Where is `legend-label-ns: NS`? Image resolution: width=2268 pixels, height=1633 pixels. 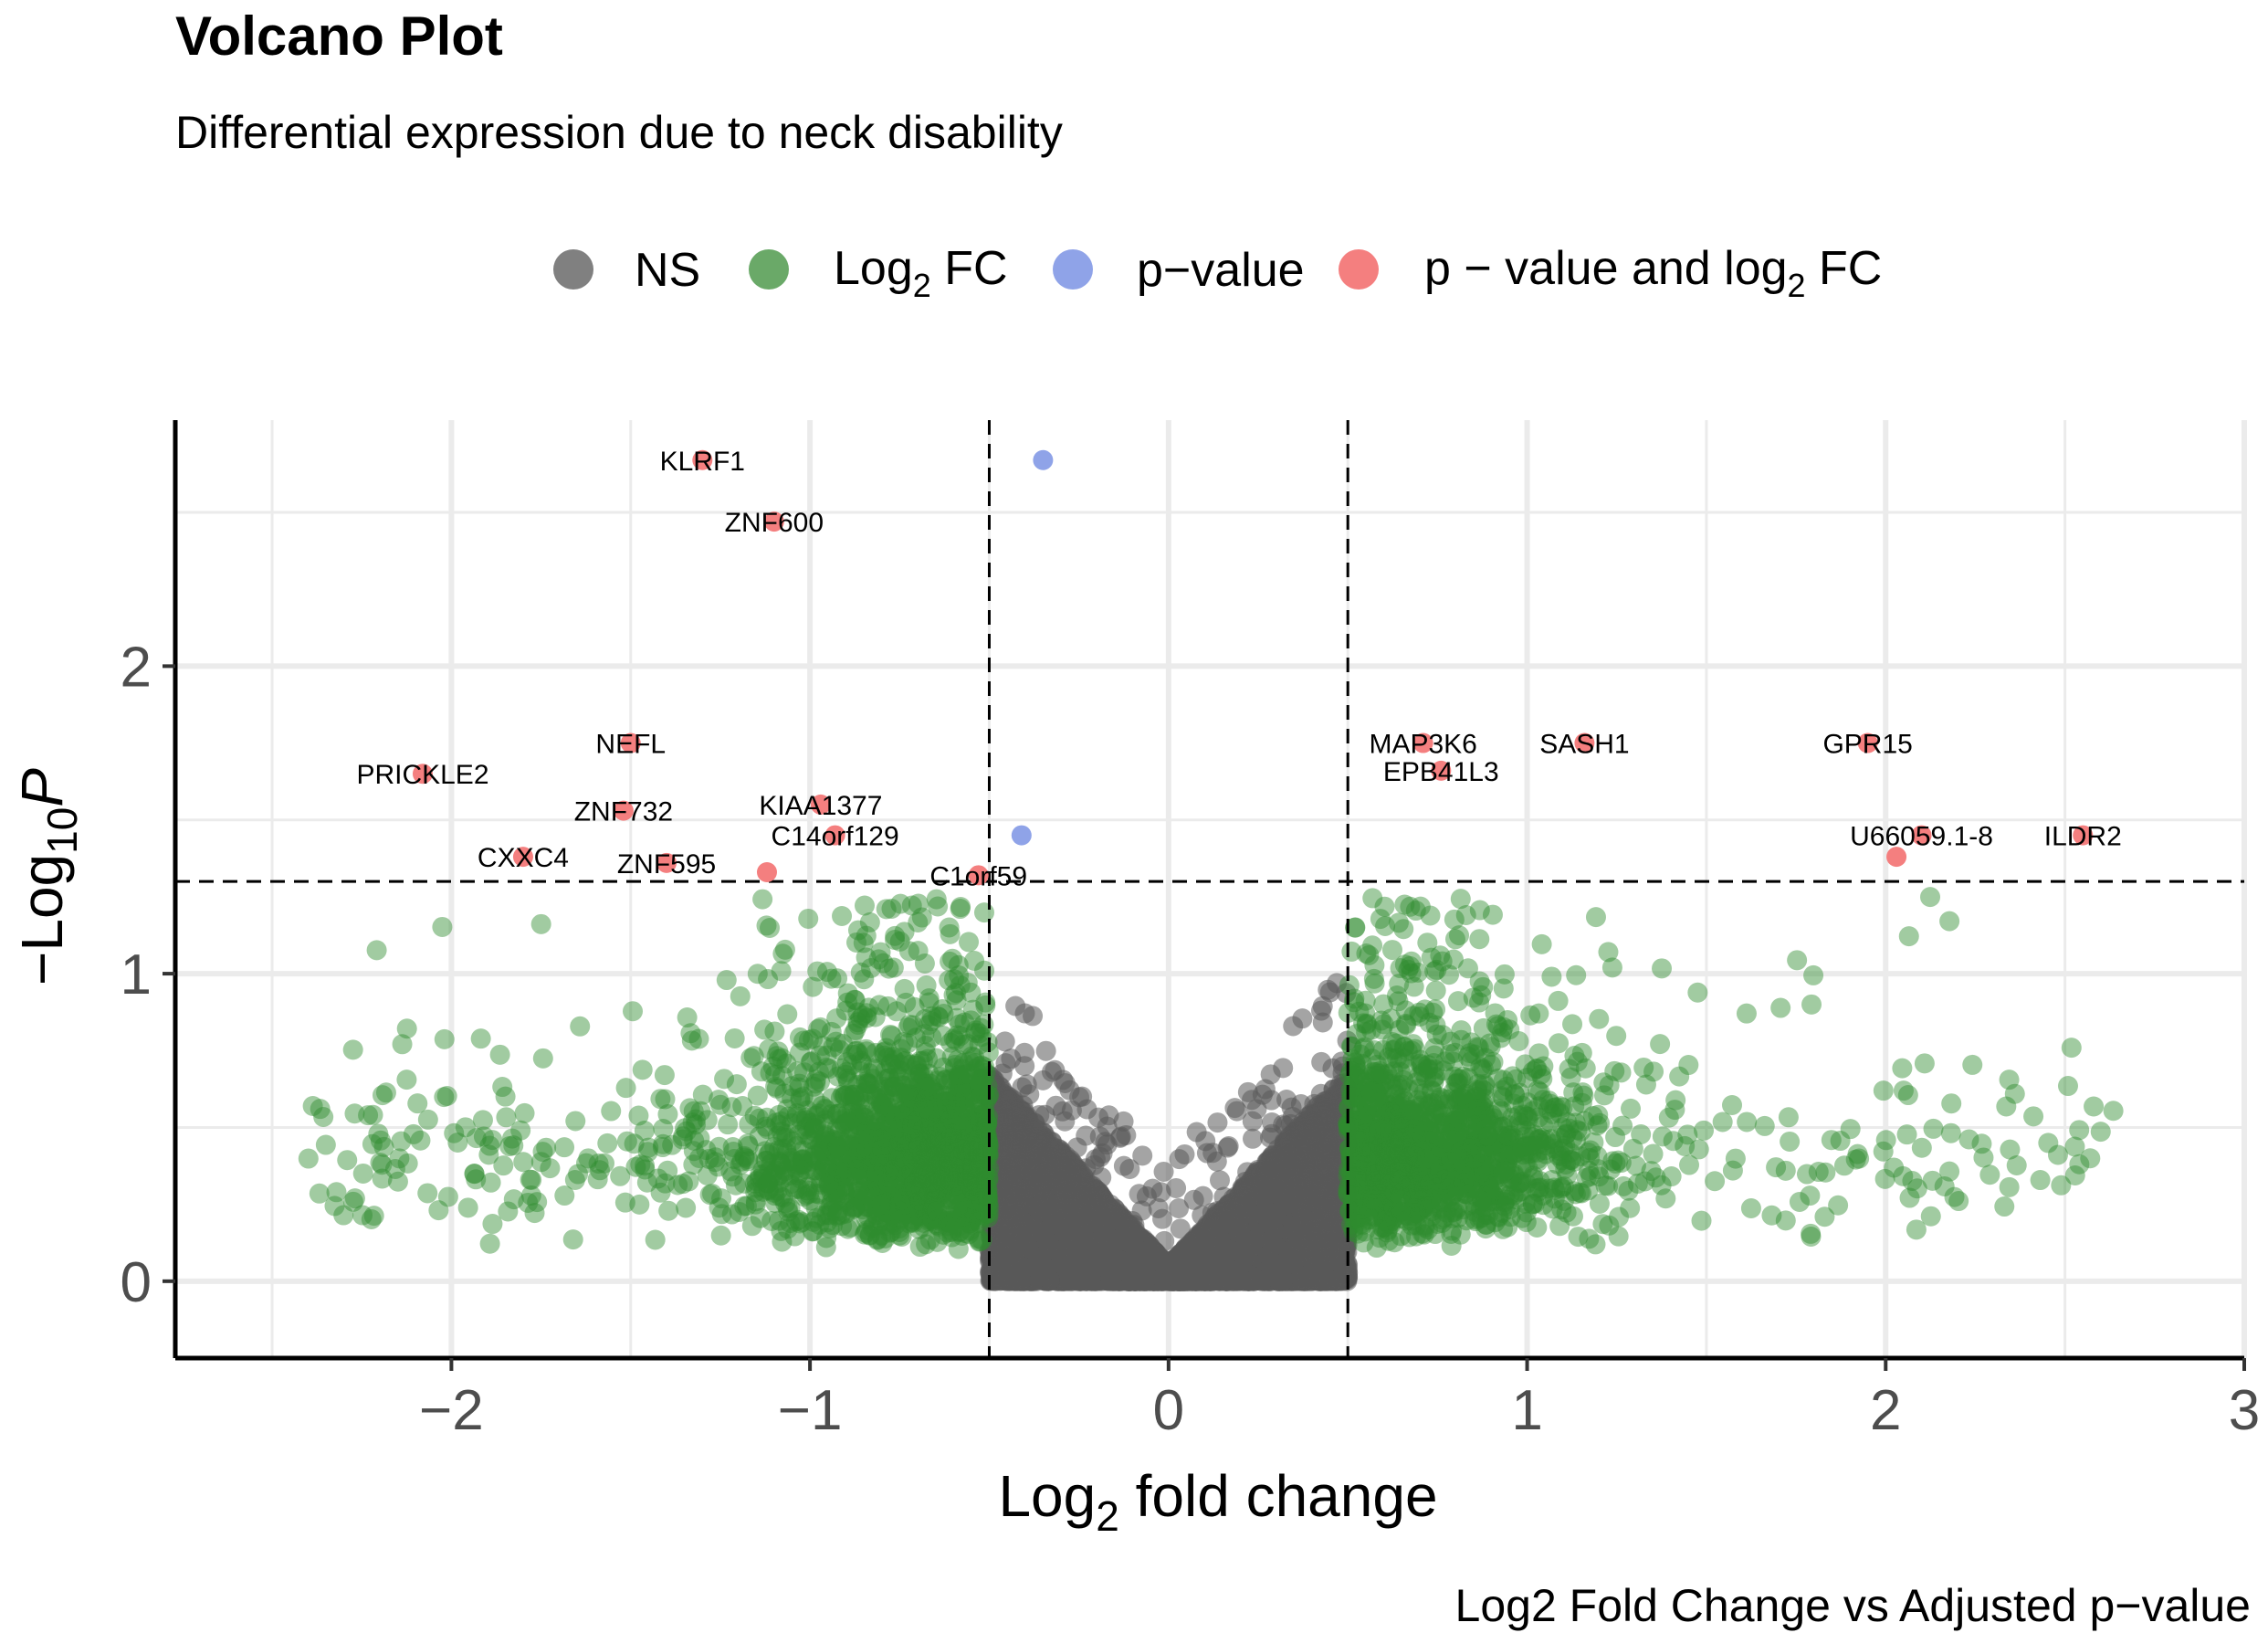
legend-label-ns: NS is located at coordinates (667, 271).